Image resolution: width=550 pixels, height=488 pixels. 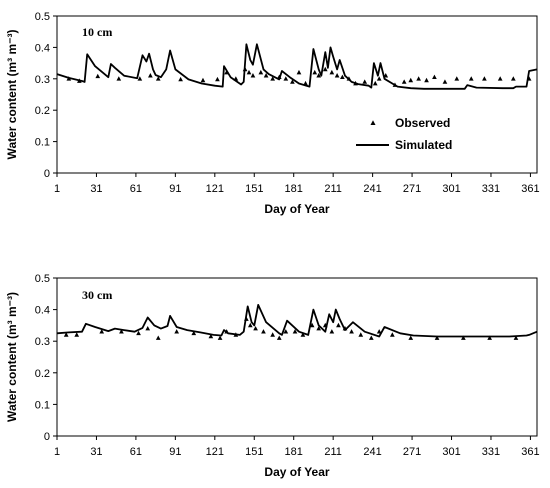 What do you see at coordinates (47, 174) in the screenshot?
I see `y-tick-label: 0` at bounding box center [47, 174].